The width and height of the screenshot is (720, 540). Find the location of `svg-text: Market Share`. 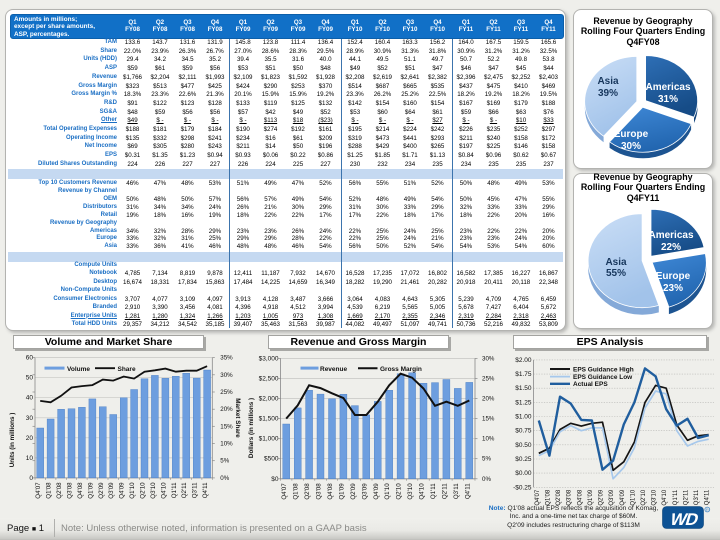

svg-text: Market Share is located at coordinates (237, 418).